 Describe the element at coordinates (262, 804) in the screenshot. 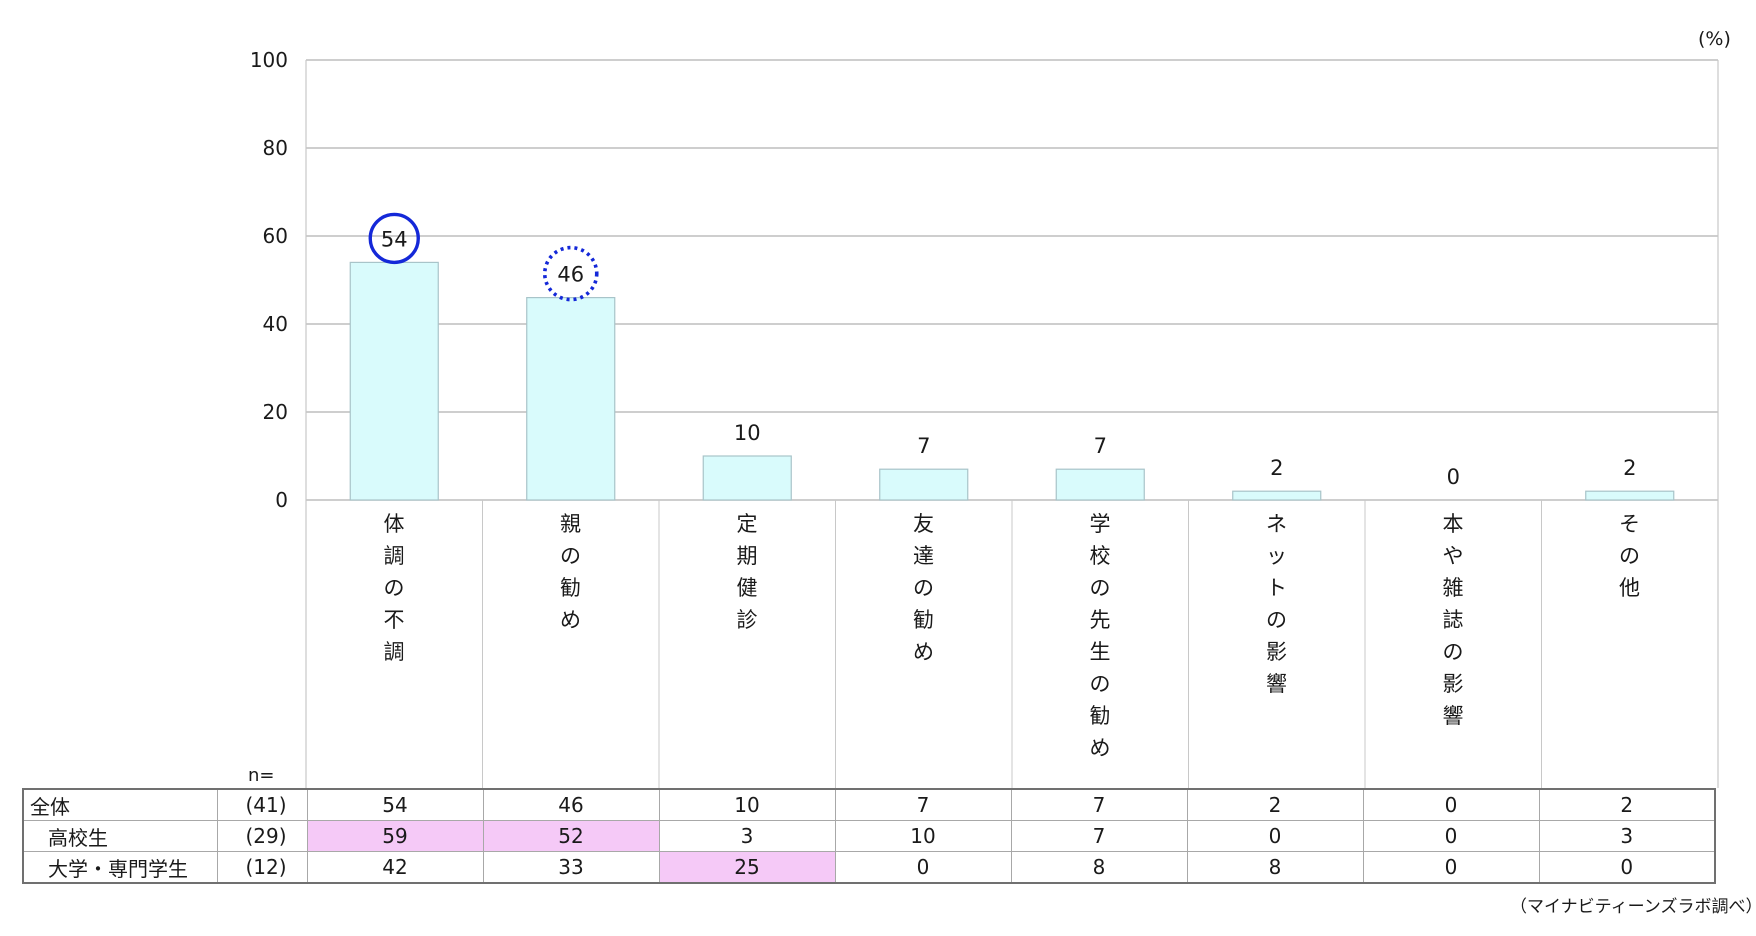

I see `row-n: (41)` at that location.